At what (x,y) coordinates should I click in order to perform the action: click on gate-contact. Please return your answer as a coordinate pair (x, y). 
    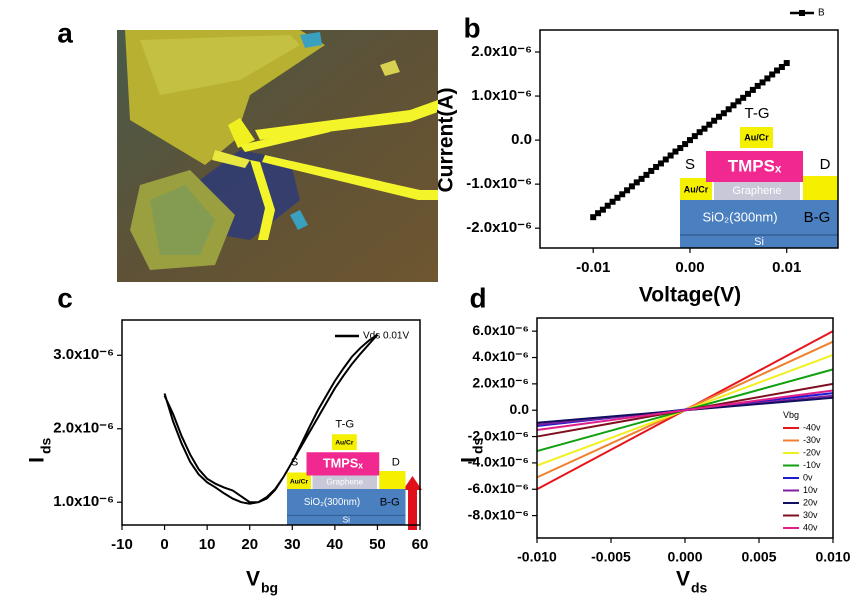
    Looking at the image, I should click on (756, 137).